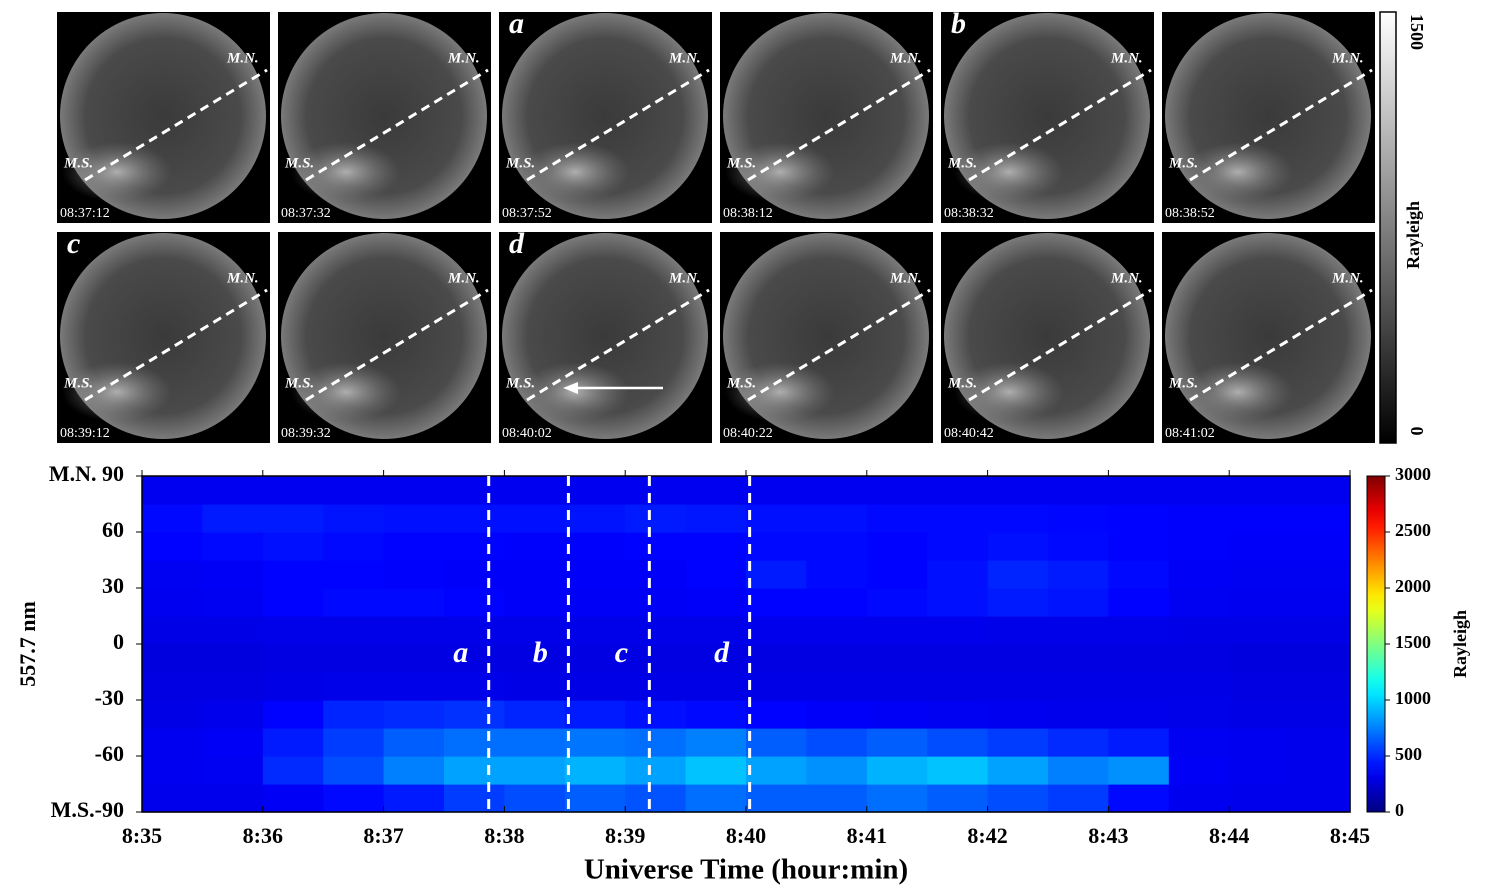 Image resolution: width=1494 pixels, height=890 pixels. Describe the element at coordinates (826, 337) in the screenshot. I see `sky-panel: M.N. M.S. 08:40:22` at that location.